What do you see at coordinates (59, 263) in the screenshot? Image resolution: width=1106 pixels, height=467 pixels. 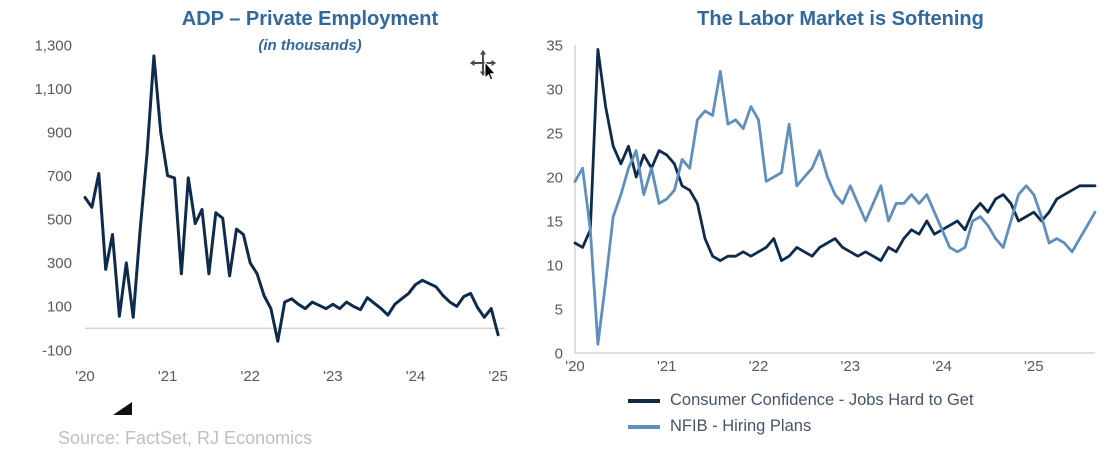 I see `y-tick-label: 300` at bounding box center [59, 263].